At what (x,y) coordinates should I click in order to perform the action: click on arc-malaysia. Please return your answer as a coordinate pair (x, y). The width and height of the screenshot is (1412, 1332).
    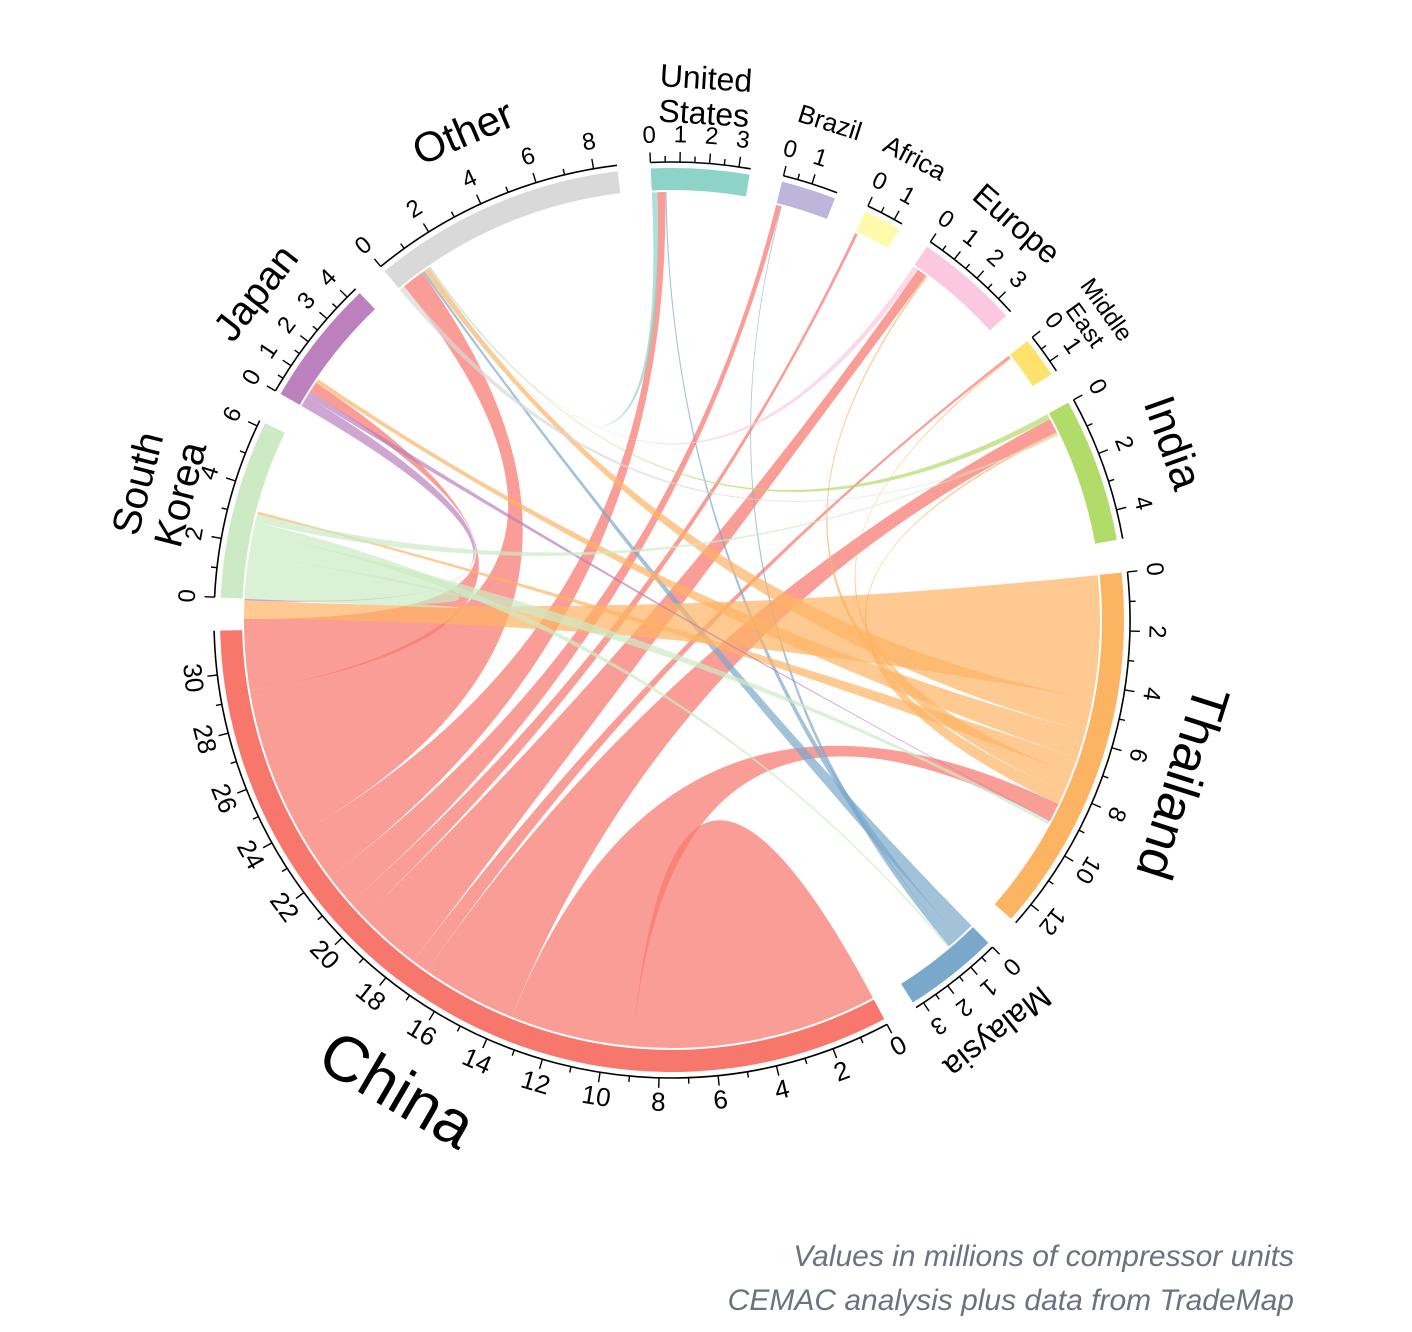
    Looking at the image, I should click on (945, 965).